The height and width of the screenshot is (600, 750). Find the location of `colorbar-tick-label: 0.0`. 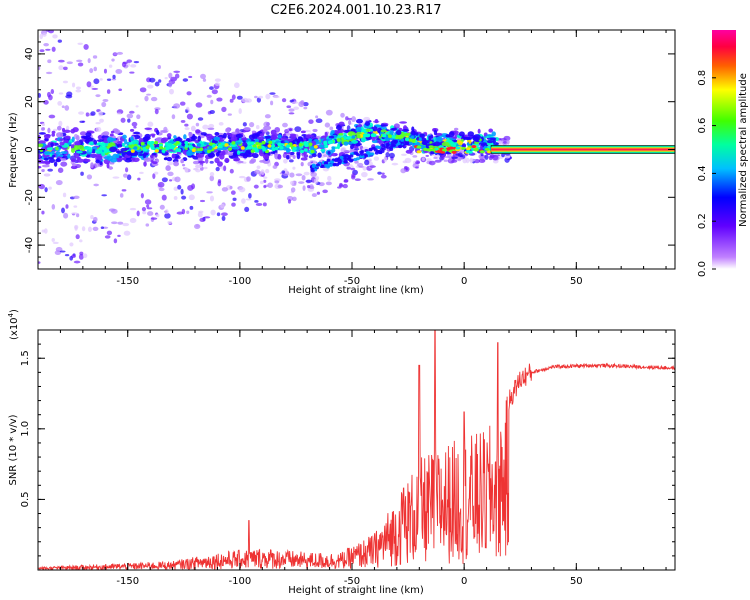

colorbar-tick-label: 0.0 is located at coordinates (702, 269).